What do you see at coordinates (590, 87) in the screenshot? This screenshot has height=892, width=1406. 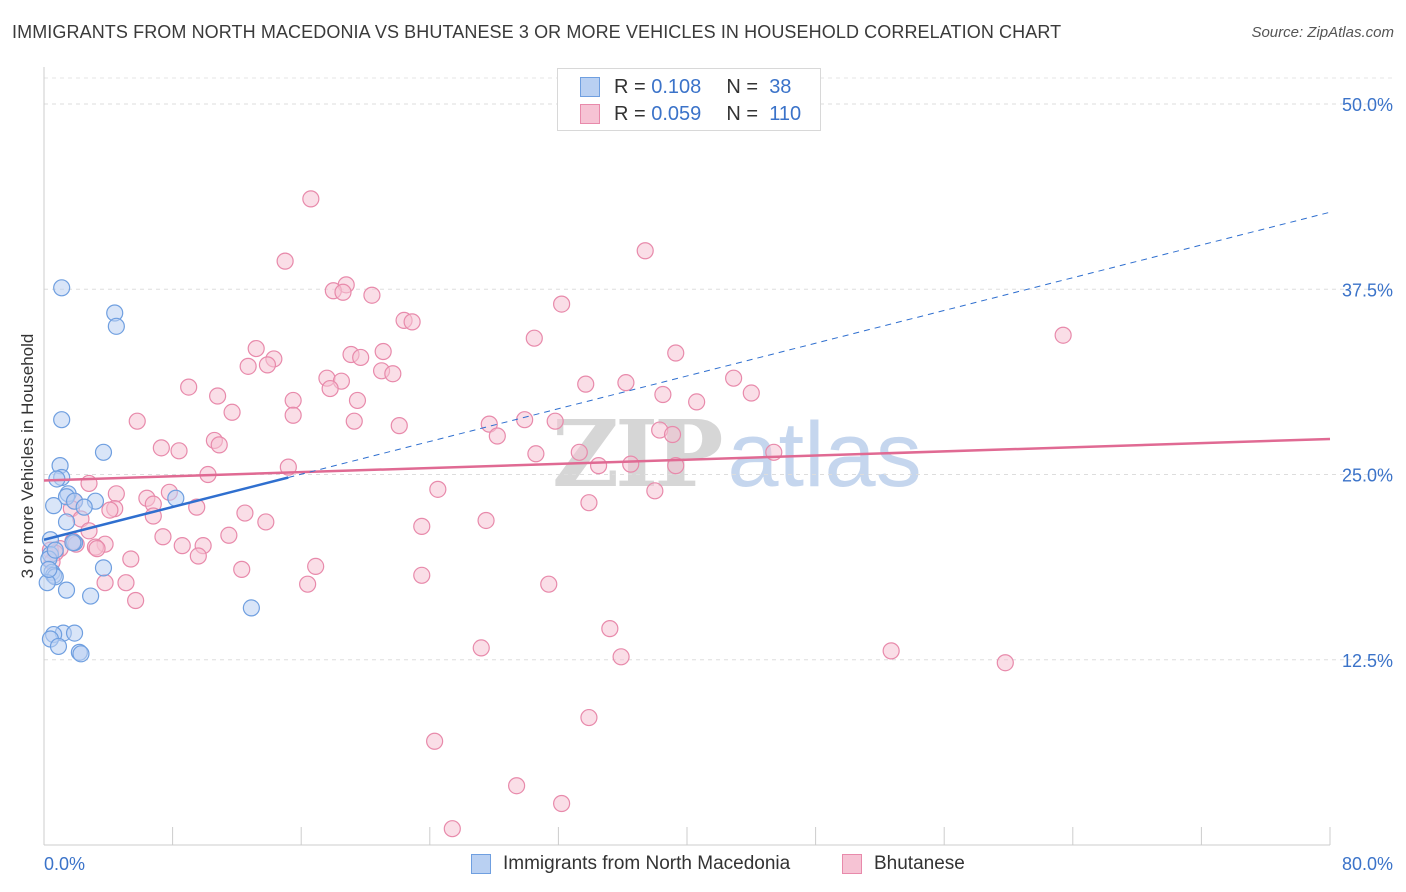 I see `legend-swatch-blue` at bounding box center [590, 87].